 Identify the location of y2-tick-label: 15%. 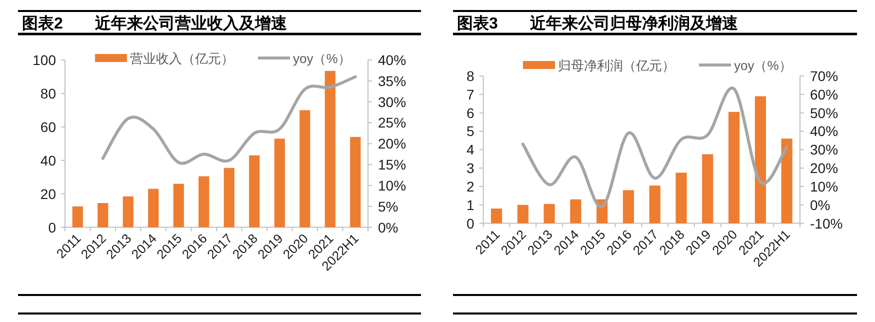
(392, 164).